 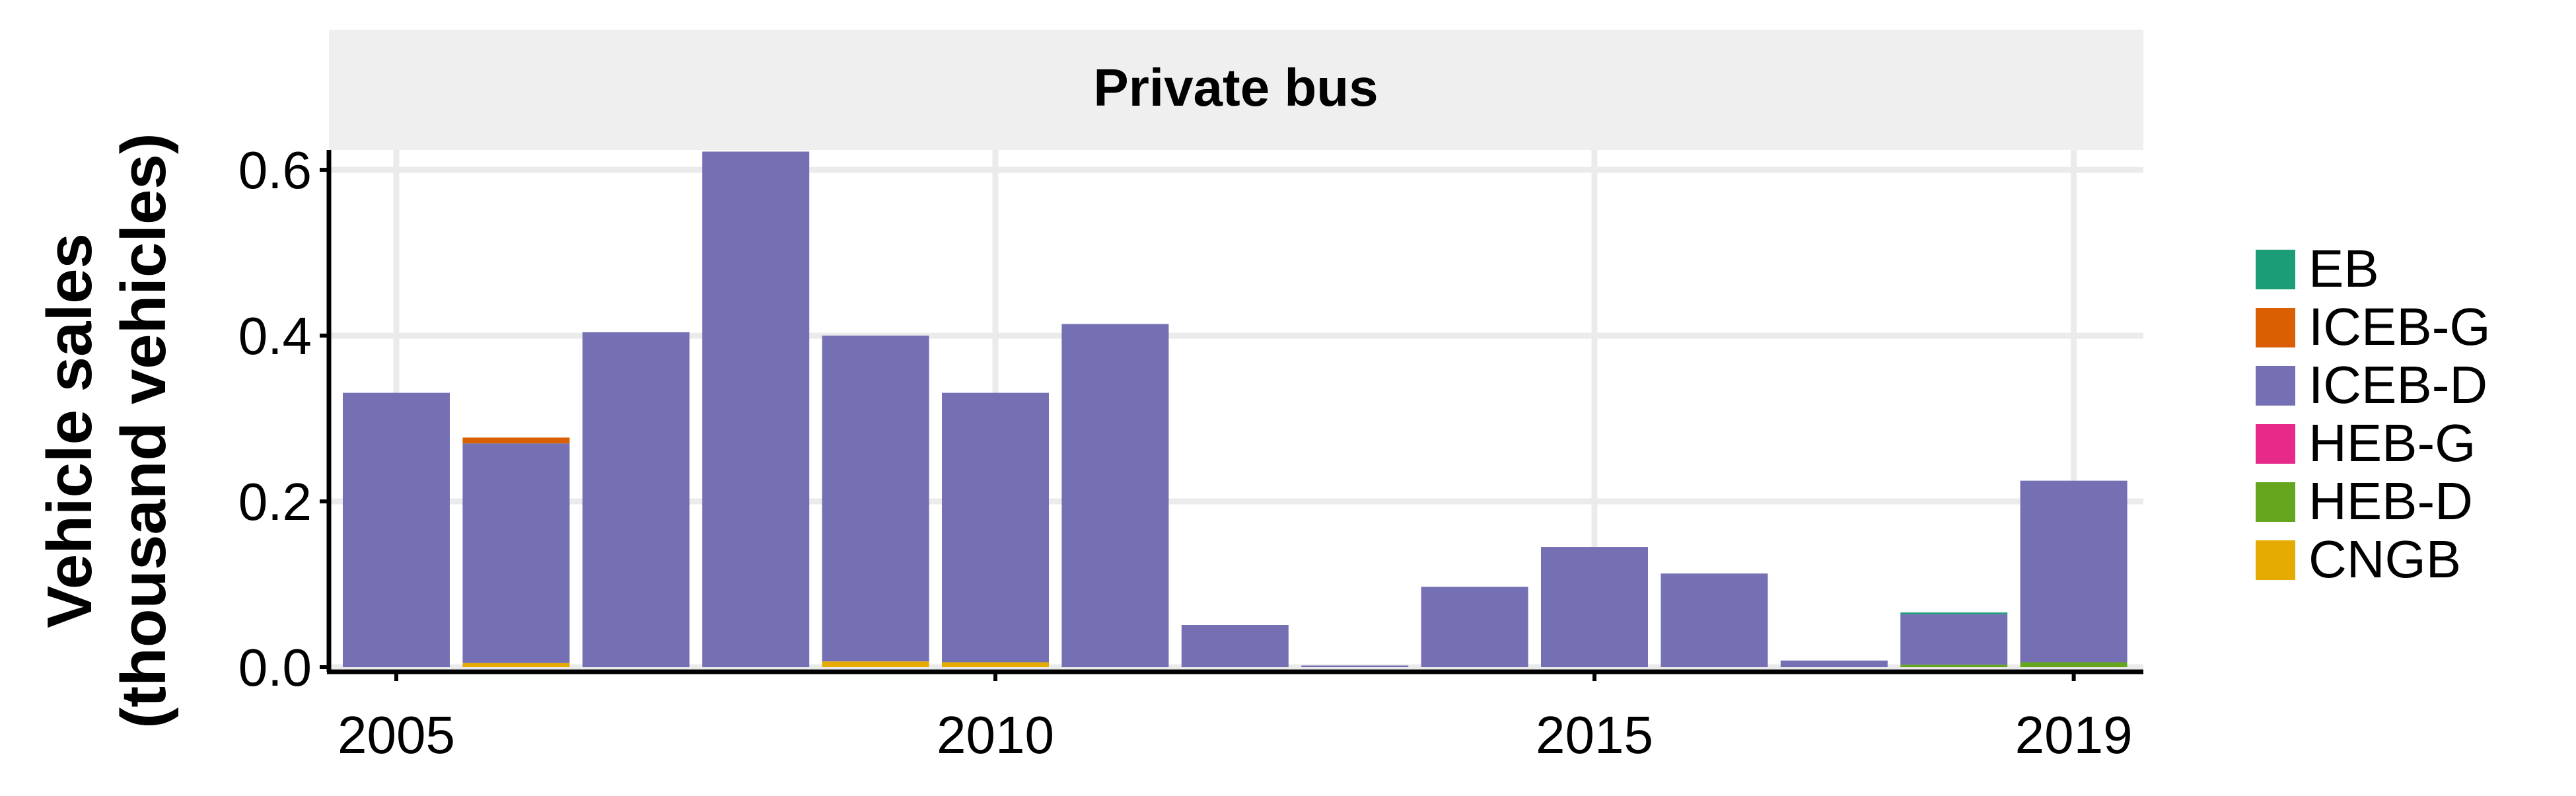 What do you see at coordinates (1834, 663) in the screenshot?
I see `bar-iceb-d-2017` at bounding box center [1834, 663].